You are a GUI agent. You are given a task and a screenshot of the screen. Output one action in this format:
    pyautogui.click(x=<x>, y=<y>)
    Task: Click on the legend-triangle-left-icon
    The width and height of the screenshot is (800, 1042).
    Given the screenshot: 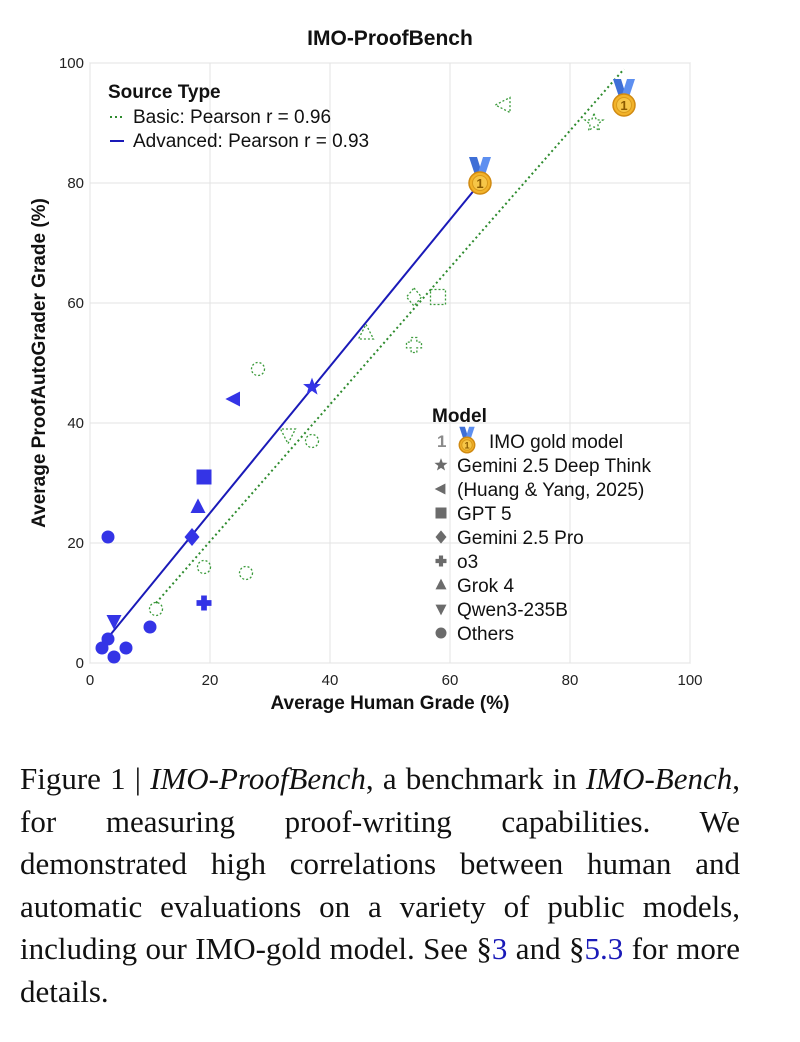 What is the action you would take?
    pyautogui.click(x=440, y=489)
    